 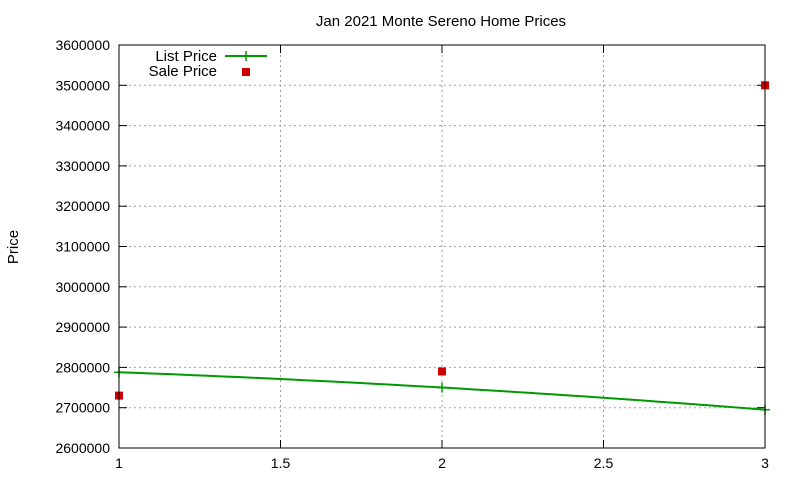 I want to click on legend-label-list-price: List Price, so click(x=186, y=56).